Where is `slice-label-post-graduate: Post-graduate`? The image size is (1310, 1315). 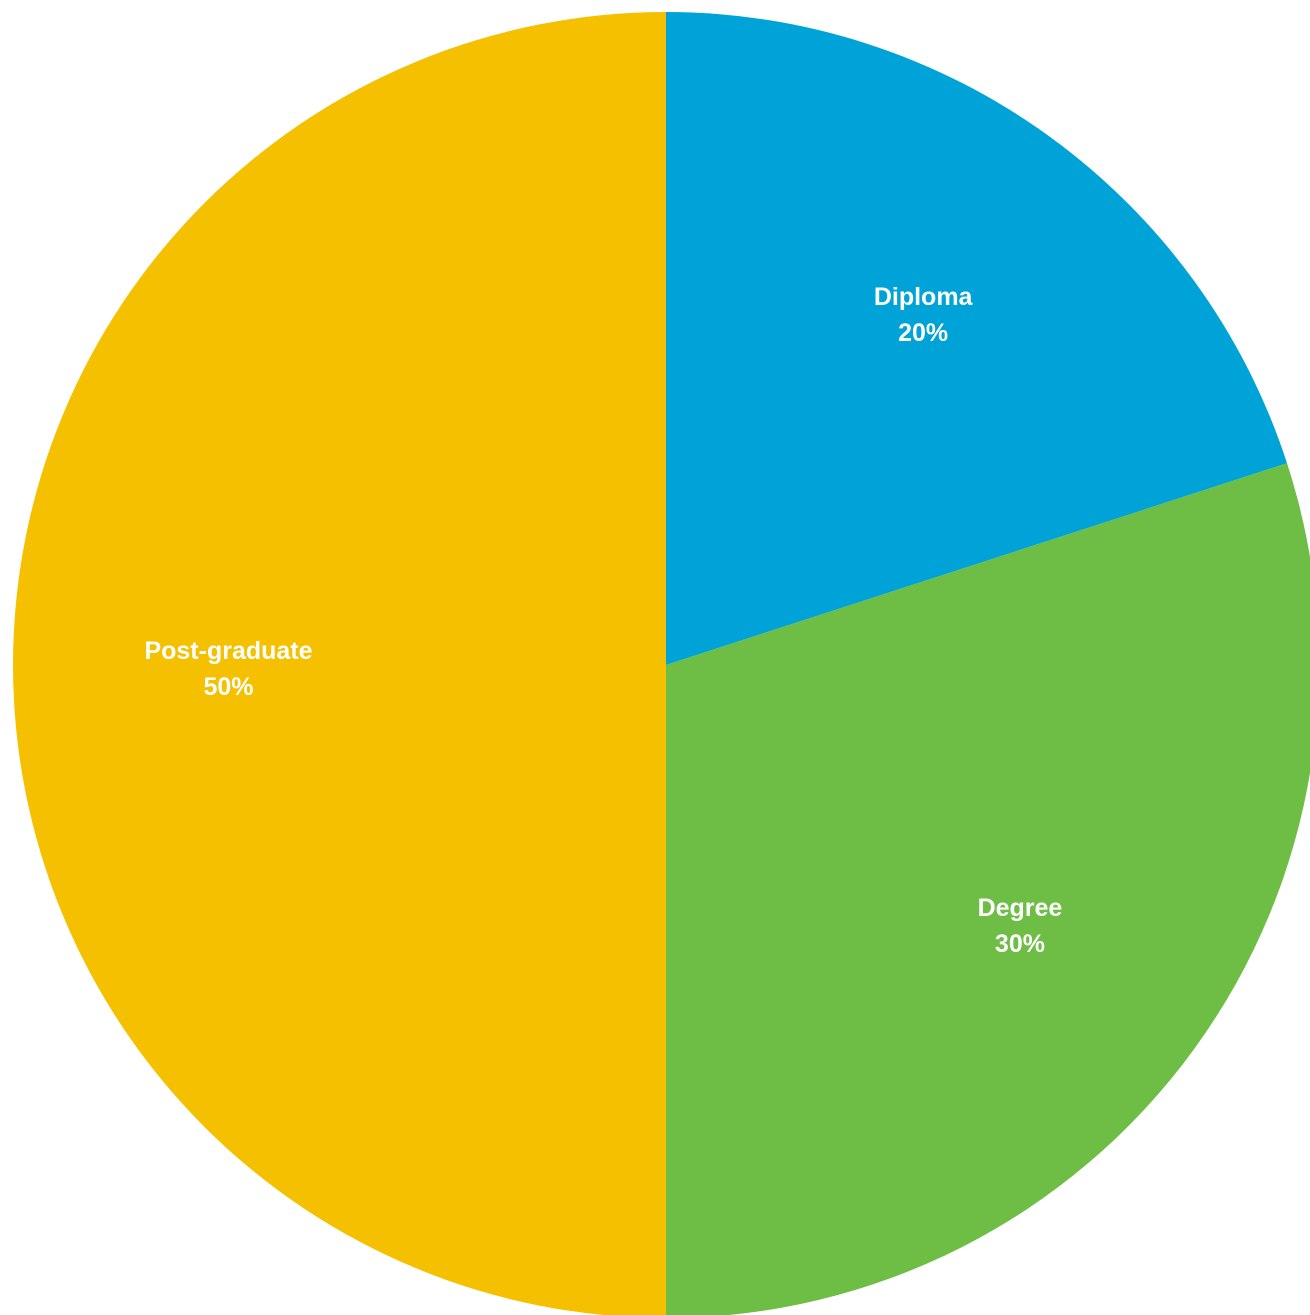 slice-label-post-graduate: Post-graduate is located at coordinates (228, 651).